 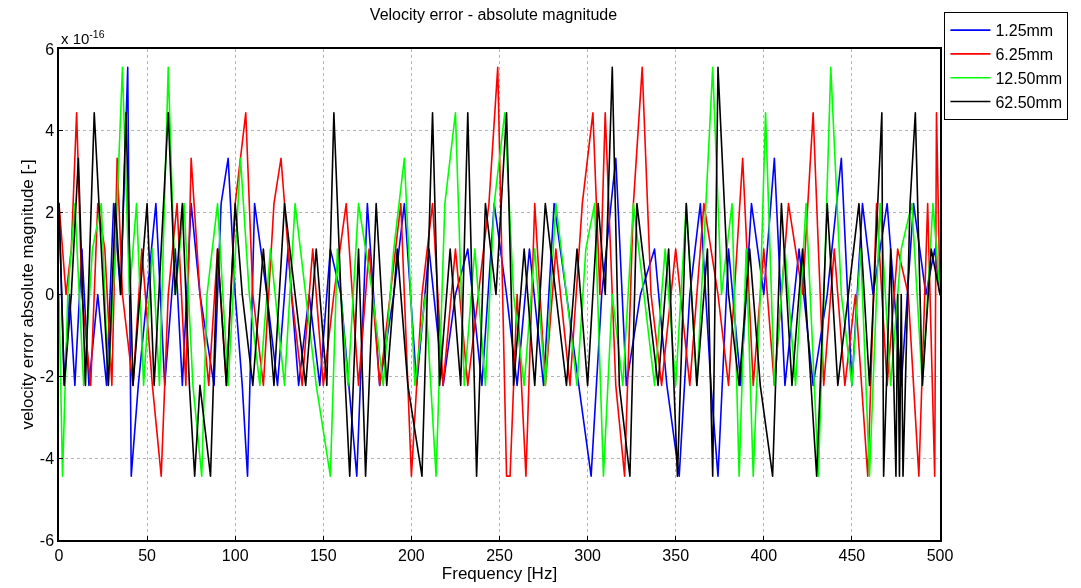 What do you see at coordinates (411, 555) in the screenshot?
I see `x-tick-label: 200` at bounding box center [411, 555].